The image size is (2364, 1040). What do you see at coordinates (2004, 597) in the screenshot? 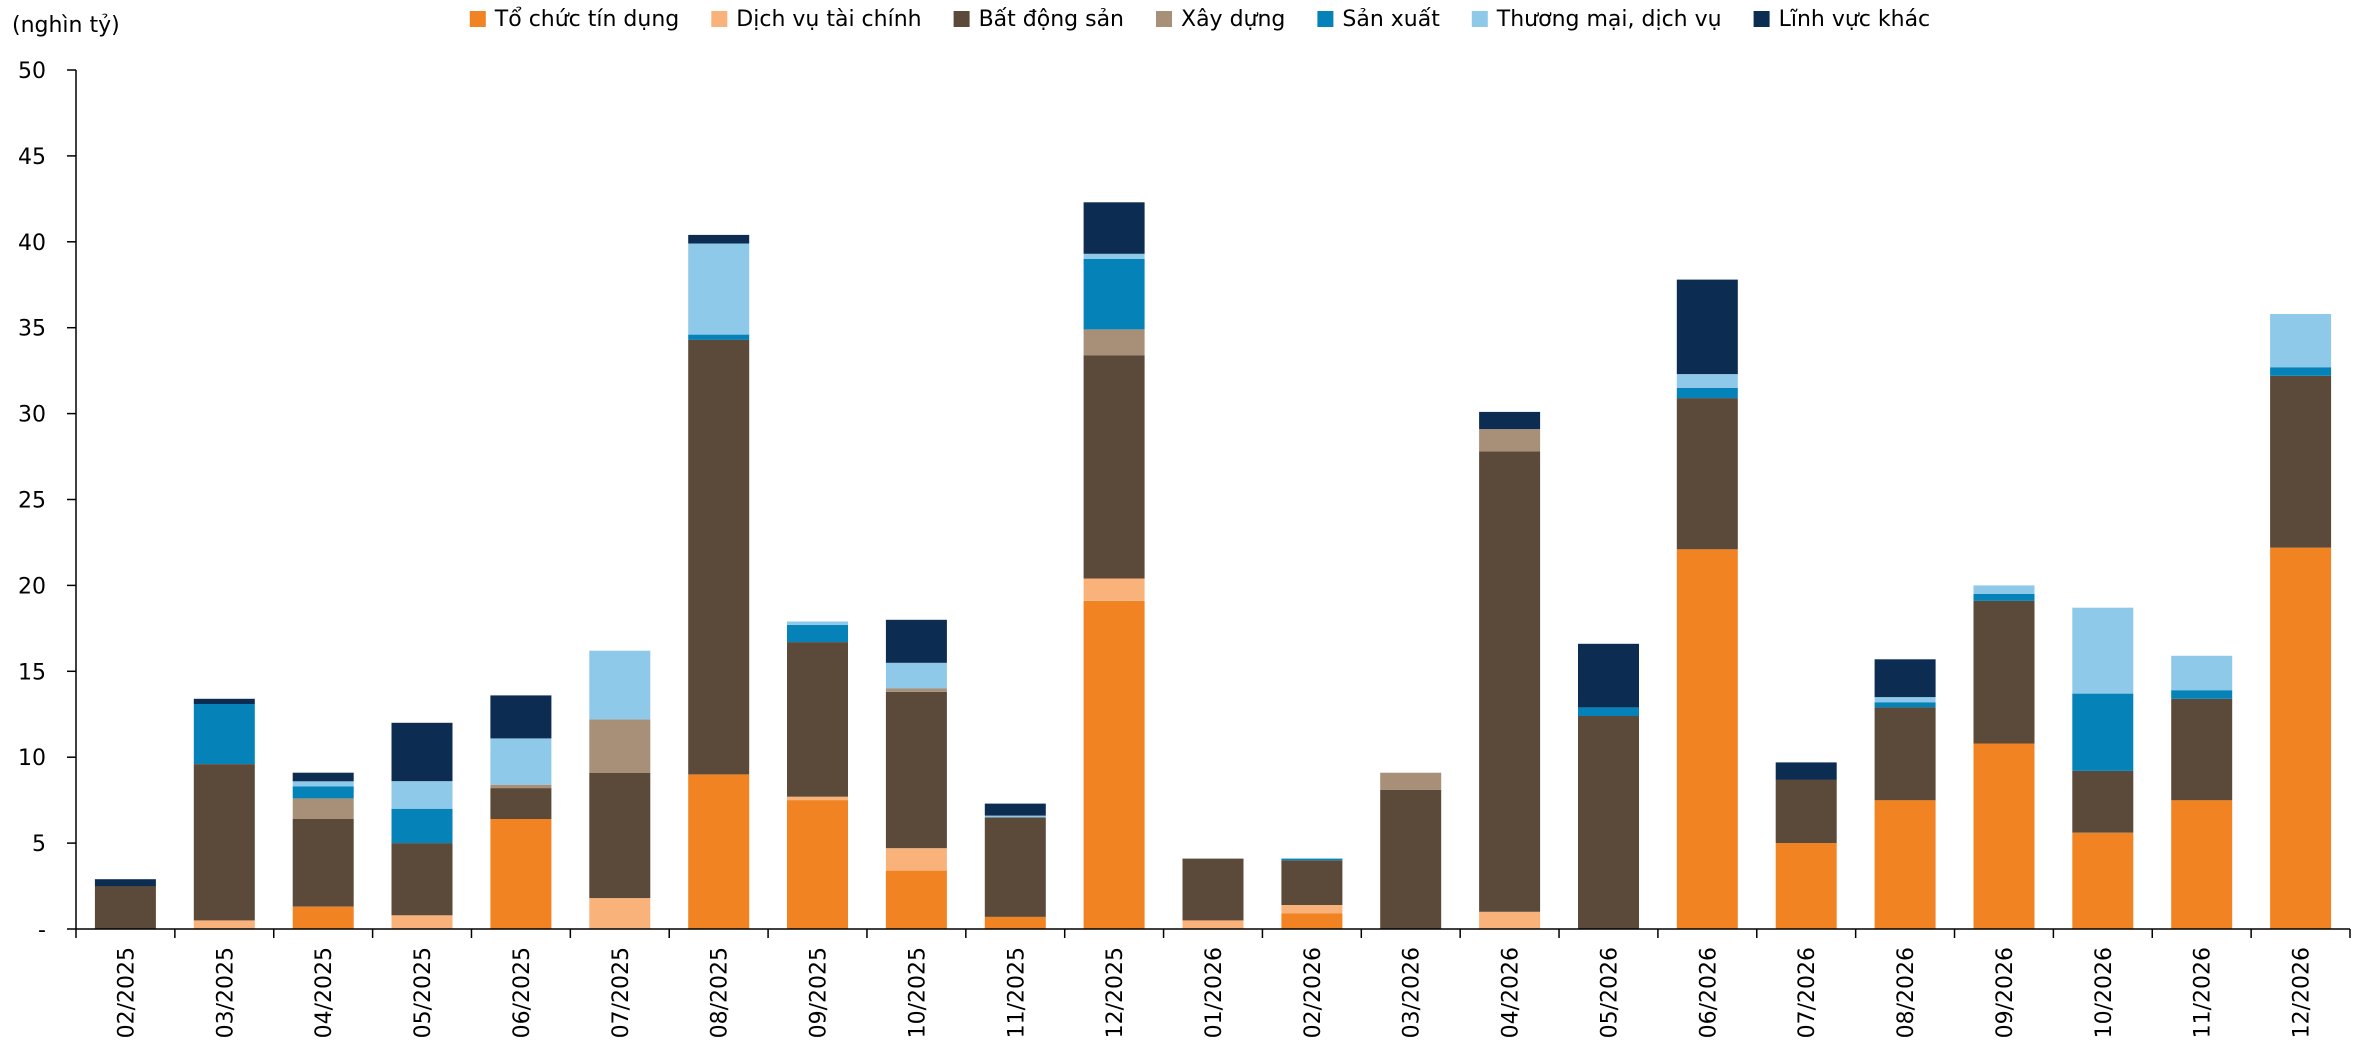
I see `bar-segment-san-xuat-09-2026` at bounding box center [2004, 597].